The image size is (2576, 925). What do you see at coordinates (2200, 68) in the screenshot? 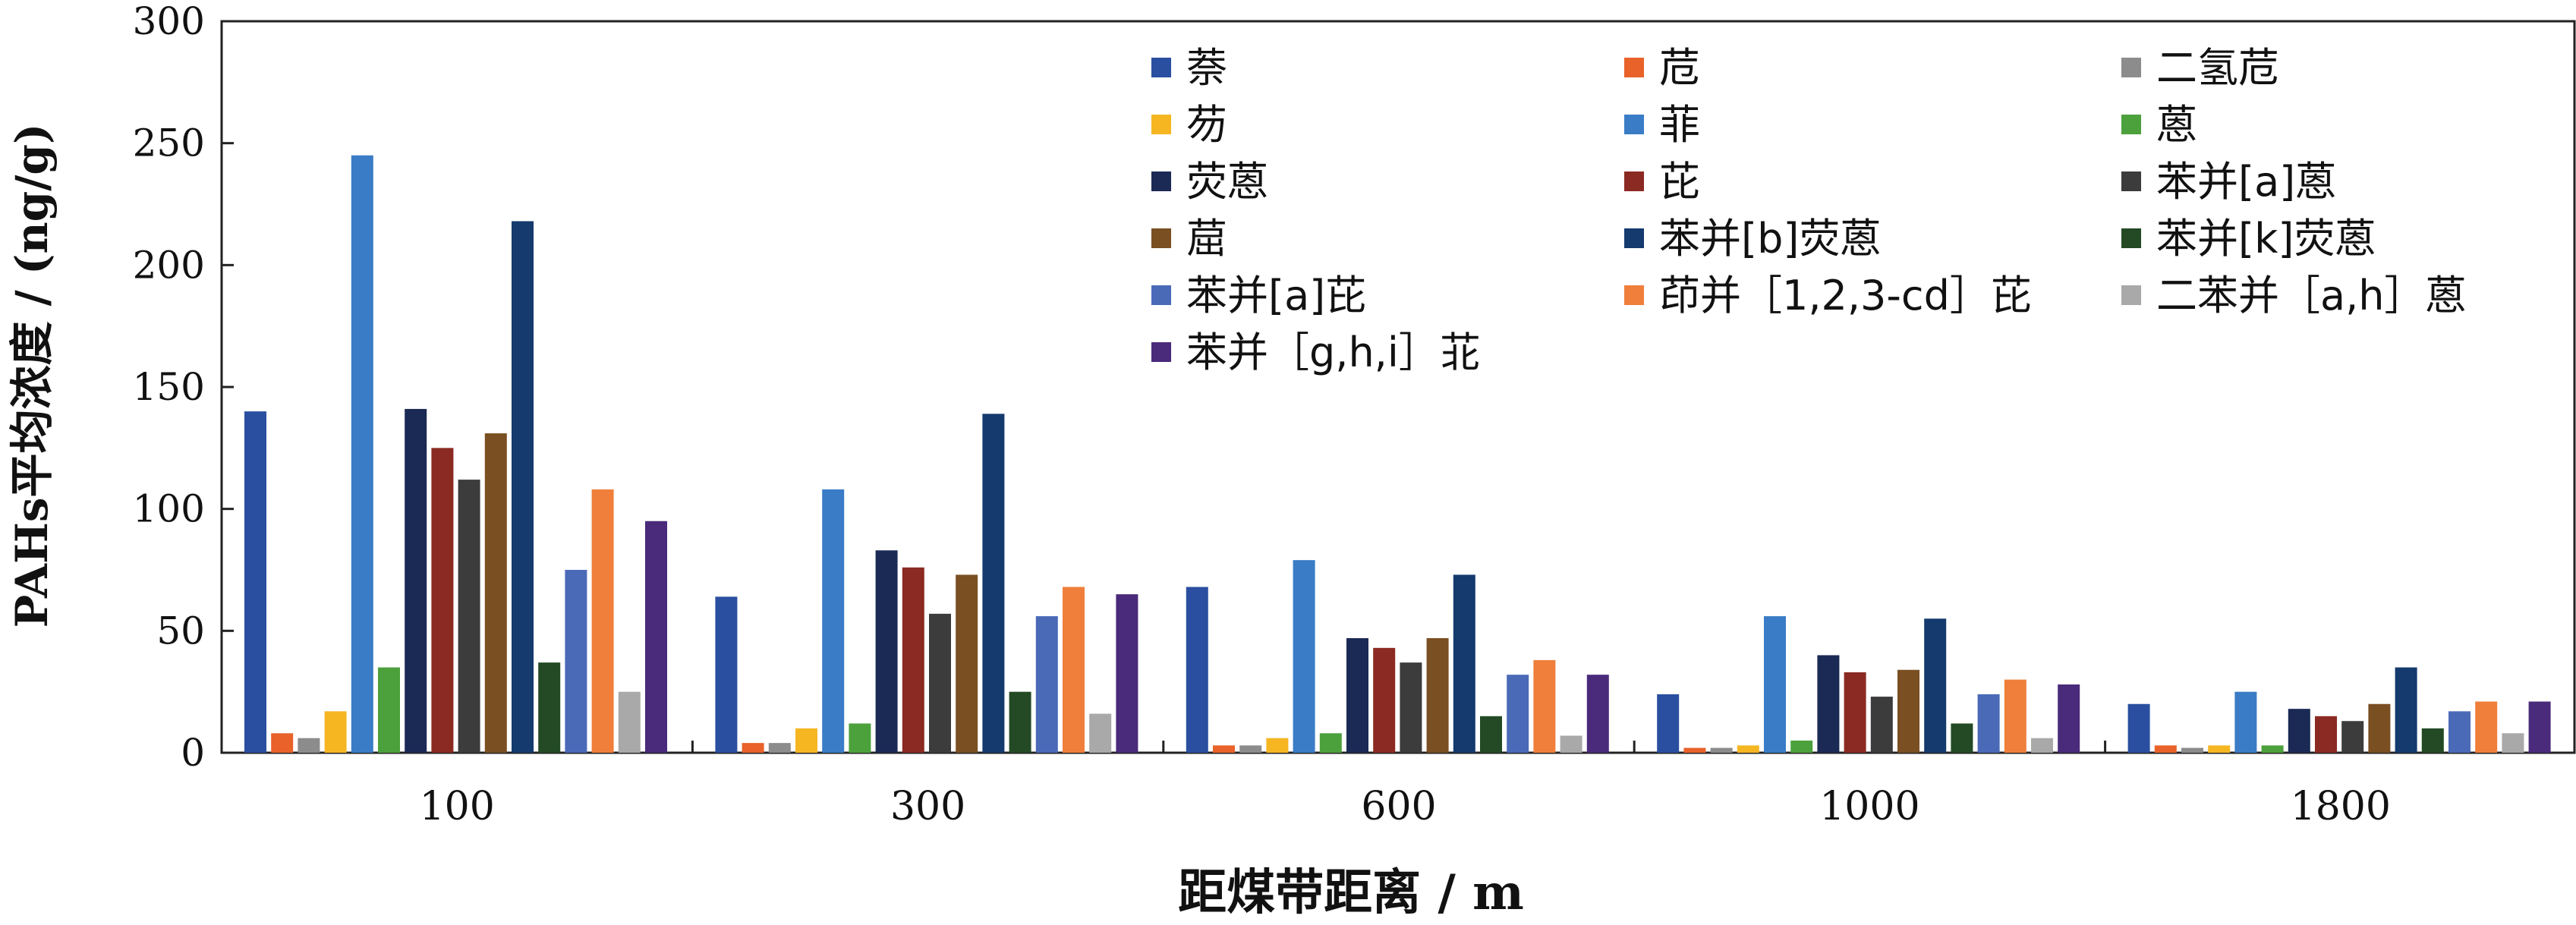
I see `legend-item: 二氢苊` at bounding box center [2200, 68].